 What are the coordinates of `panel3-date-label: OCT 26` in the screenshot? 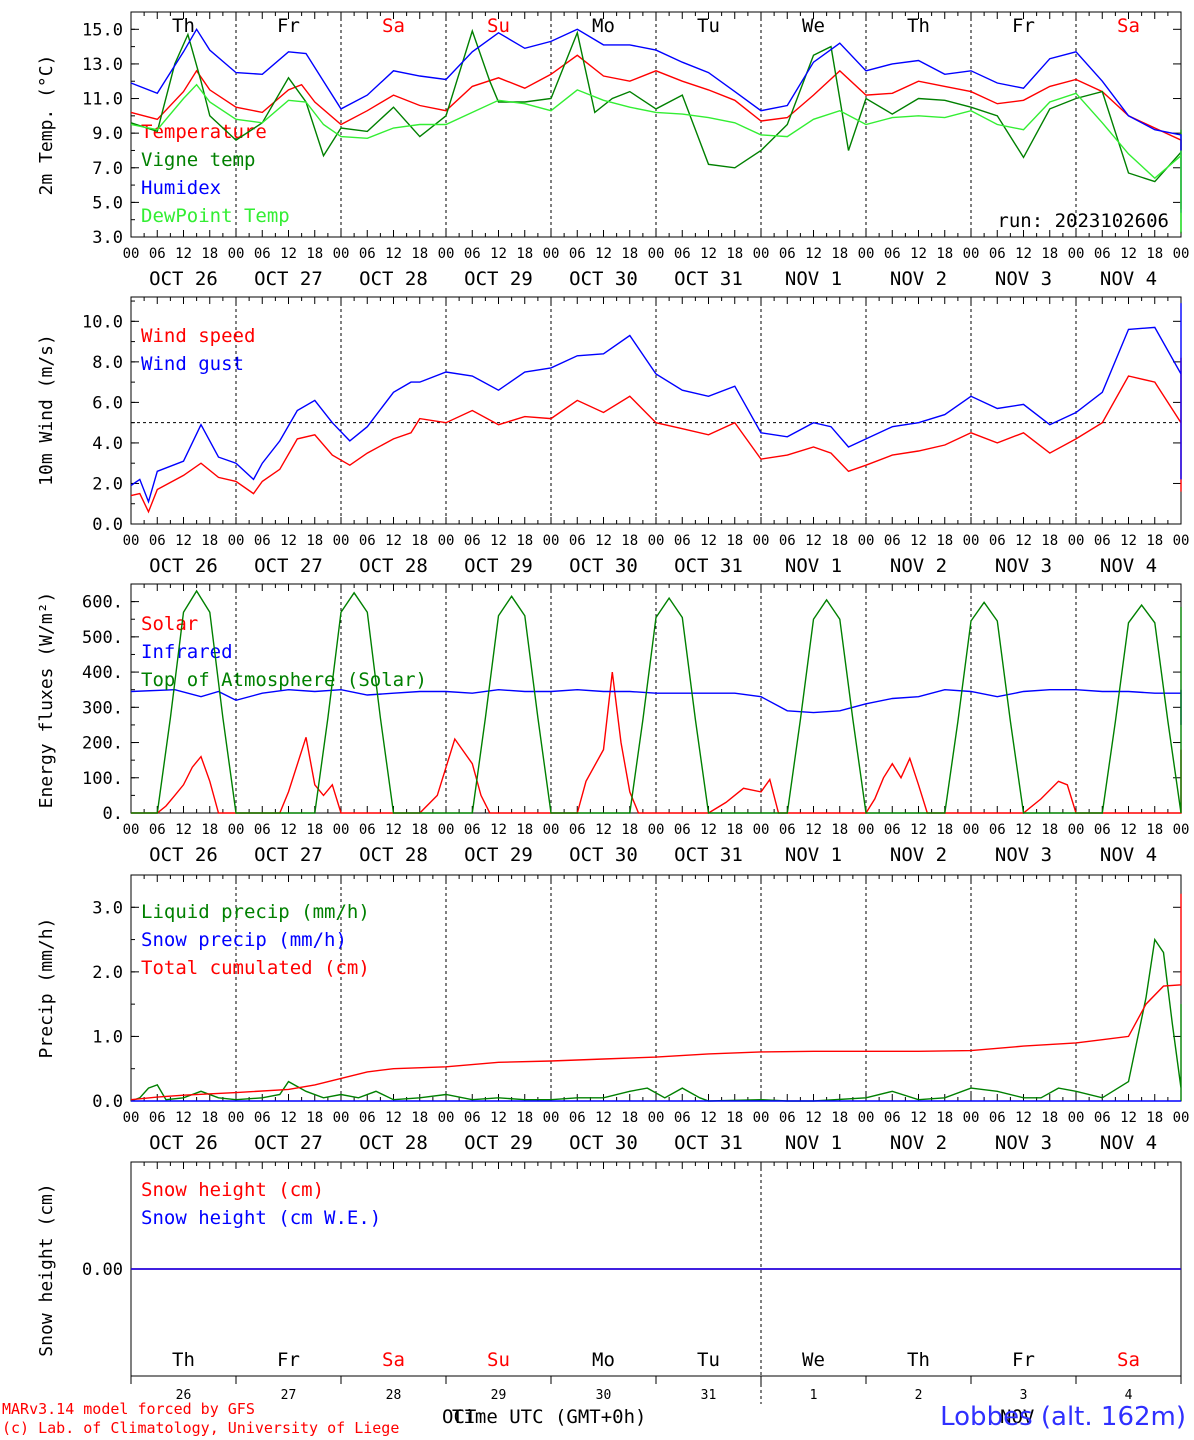 It's located at (183, 855).